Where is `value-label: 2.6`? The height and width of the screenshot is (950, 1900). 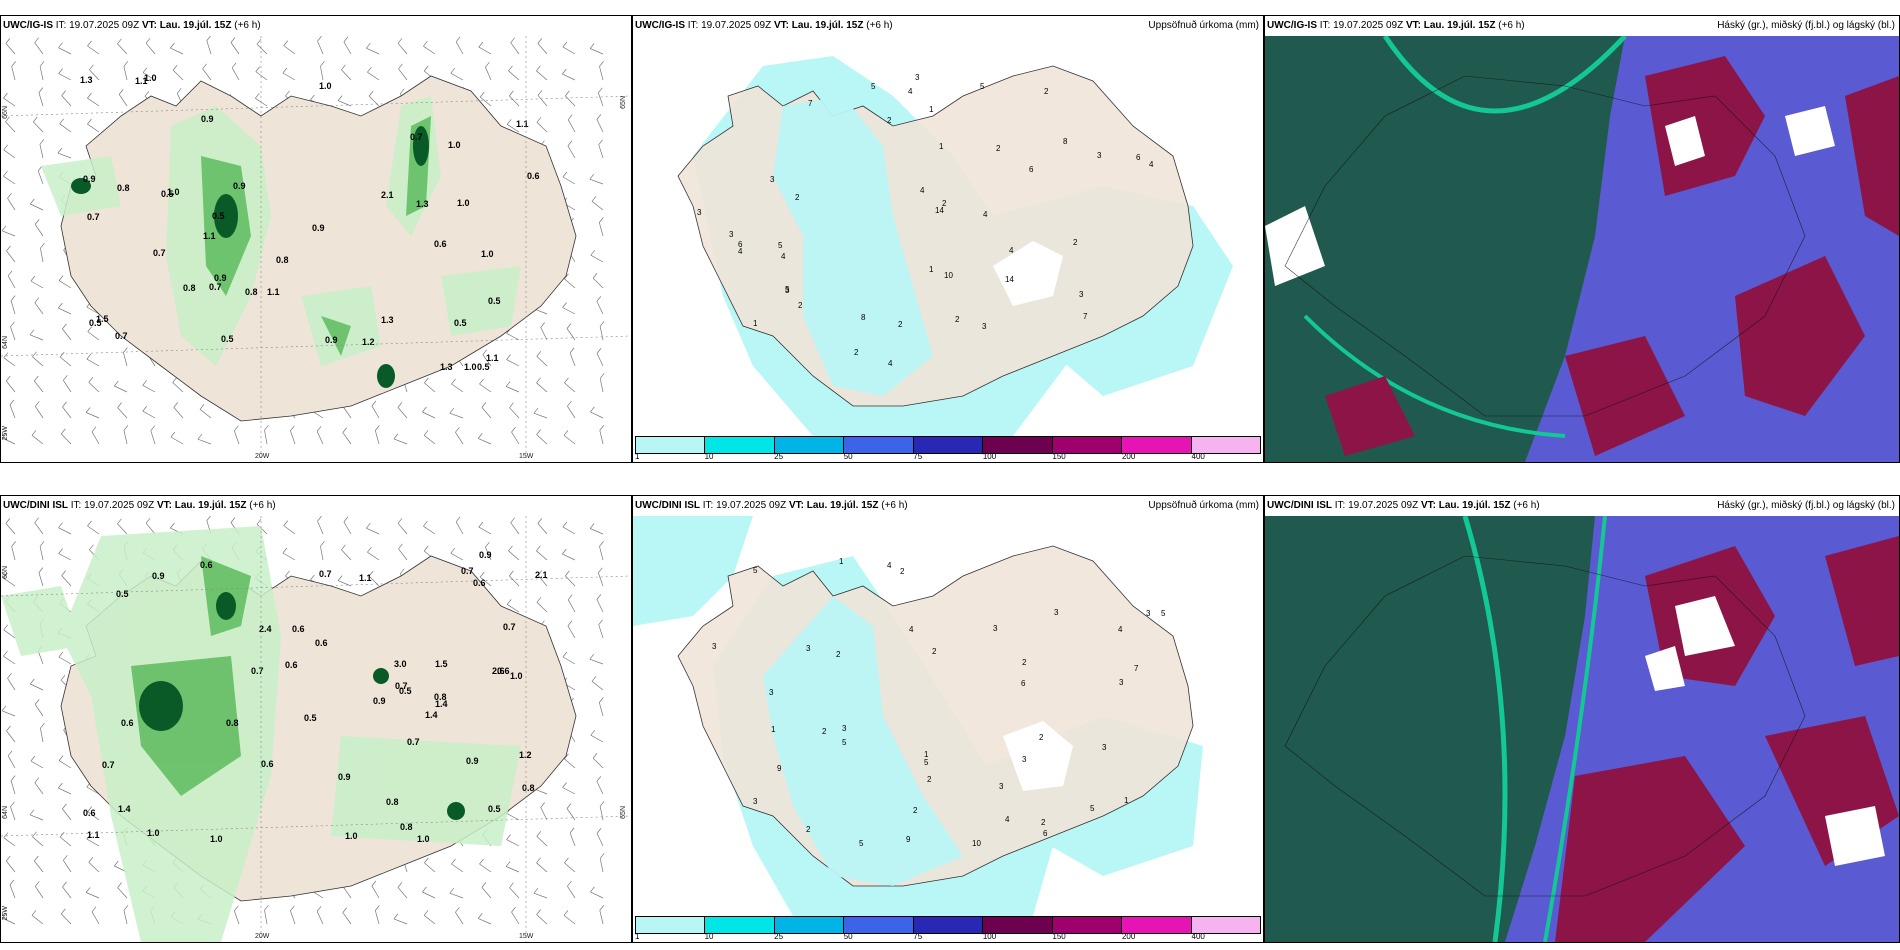 value-label: 2.6 is located at coordinates (498, 671).